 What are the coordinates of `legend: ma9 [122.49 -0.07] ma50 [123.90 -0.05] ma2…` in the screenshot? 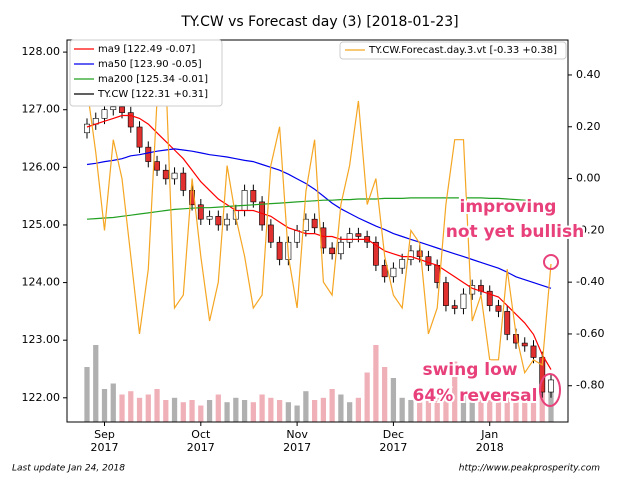 It's located at (318, 73).